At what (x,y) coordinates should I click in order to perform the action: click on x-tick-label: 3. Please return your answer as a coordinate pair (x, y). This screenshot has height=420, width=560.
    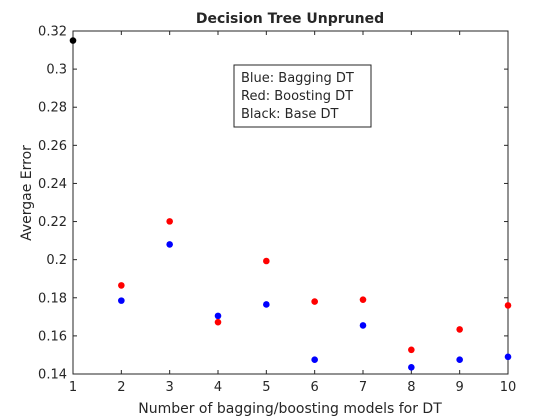
    Looking at the image, I should click on (170, 387).